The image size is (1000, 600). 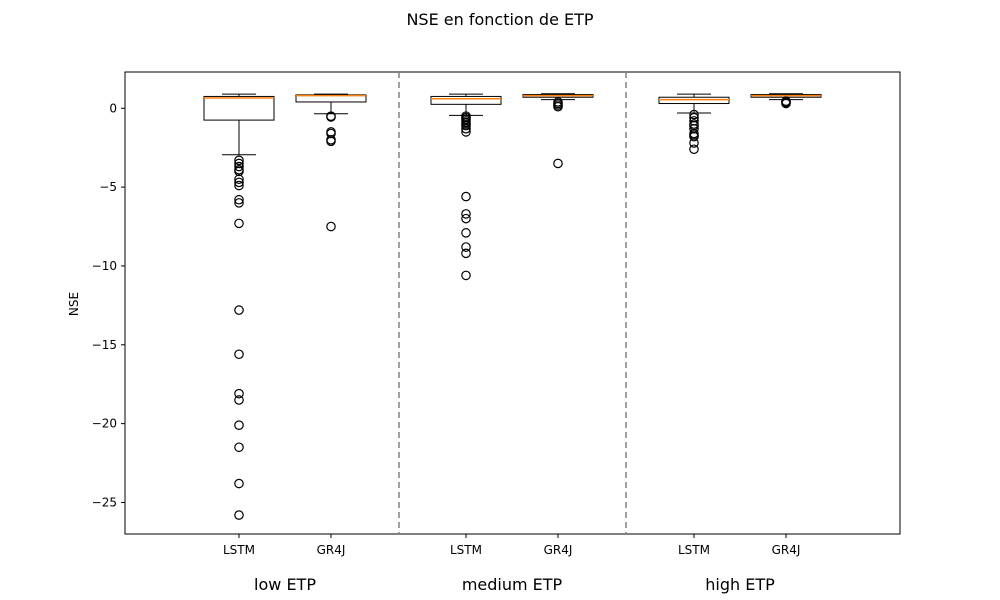 I want to click on group-label: medium ETP, so click(x=512, y=584).